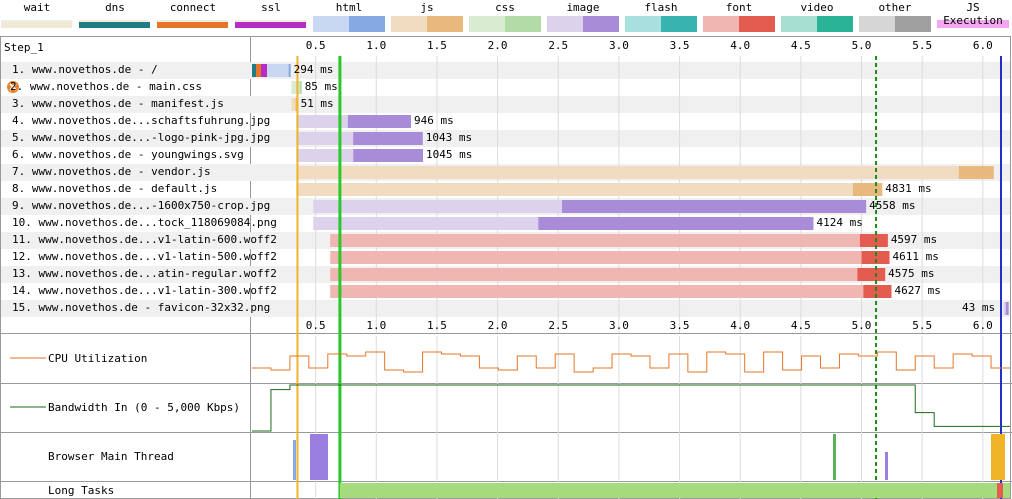 This screenshot has height=499, width=1012. Describe the element at coordinates (437, 45) in the screenshot. I see `tick-label: 1.5` at that location.